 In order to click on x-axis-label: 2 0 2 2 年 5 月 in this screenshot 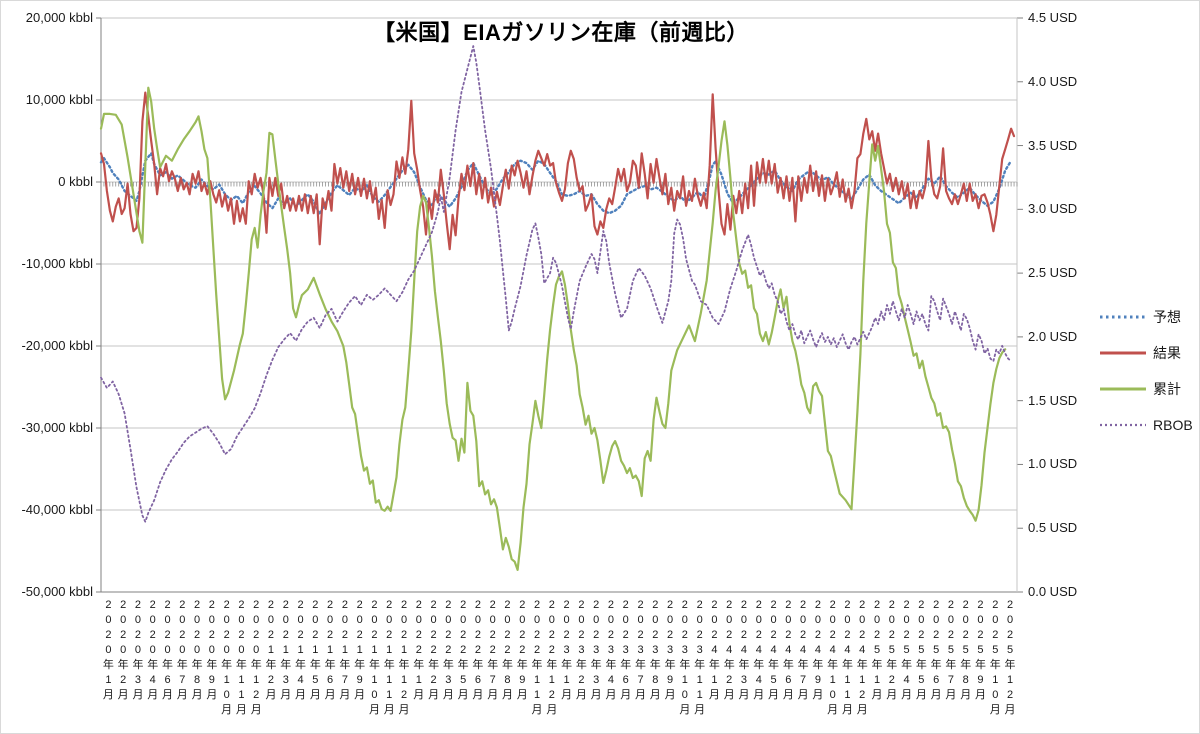, I will do `click(463, 650)`.